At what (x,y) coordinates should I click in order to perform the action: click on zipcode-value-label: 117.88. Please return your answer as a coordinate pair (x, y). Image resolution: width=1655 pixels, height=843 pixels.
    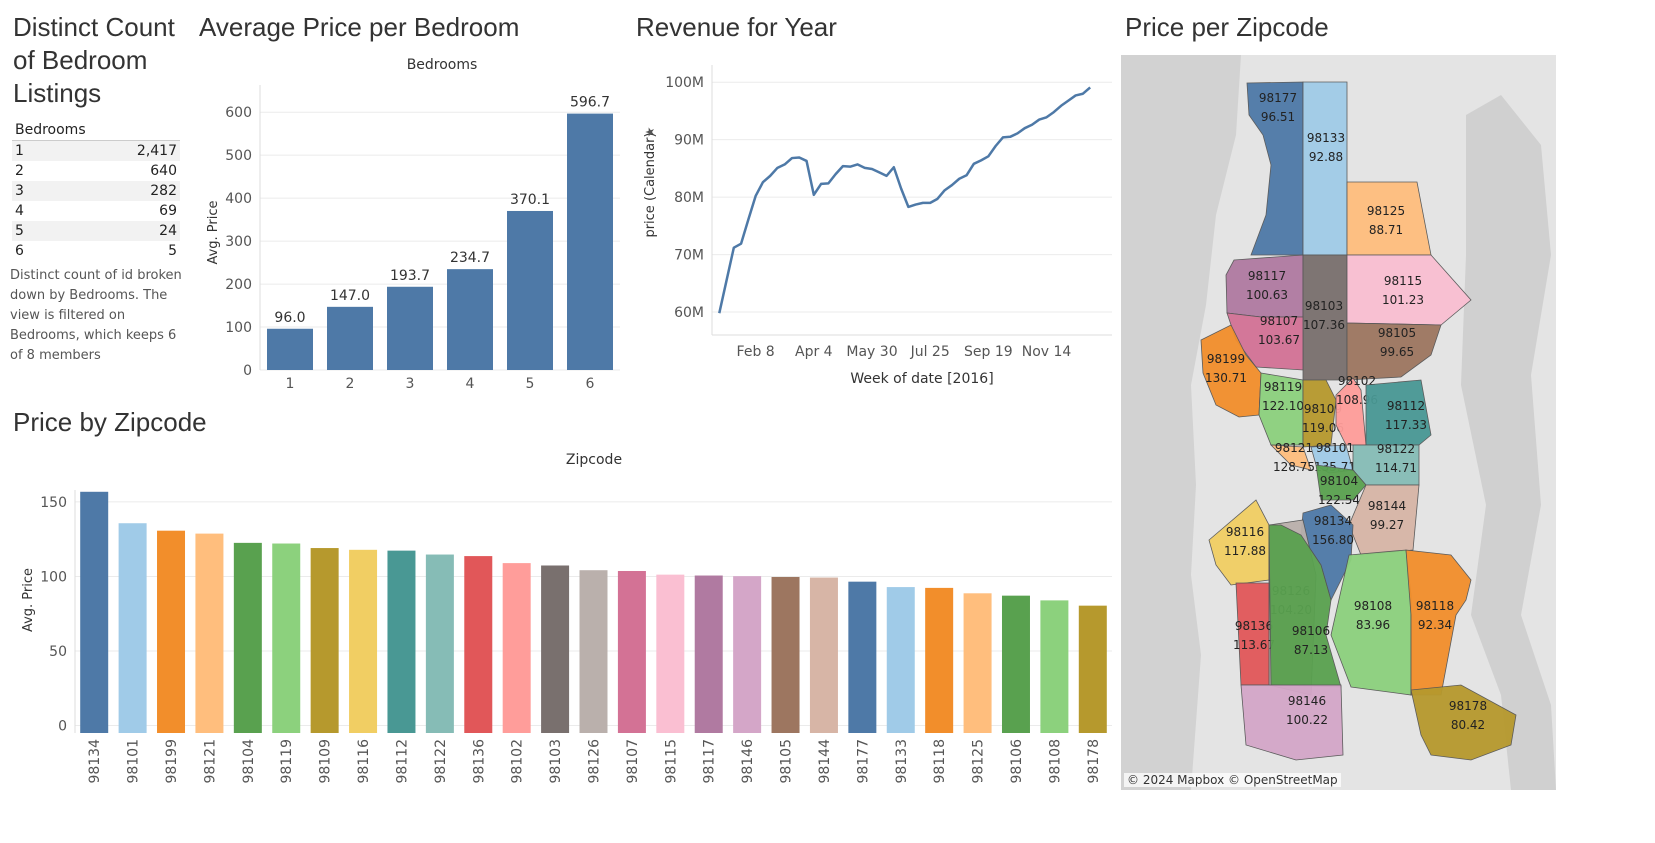
    Looking at the image, I should click on (1245, 551).